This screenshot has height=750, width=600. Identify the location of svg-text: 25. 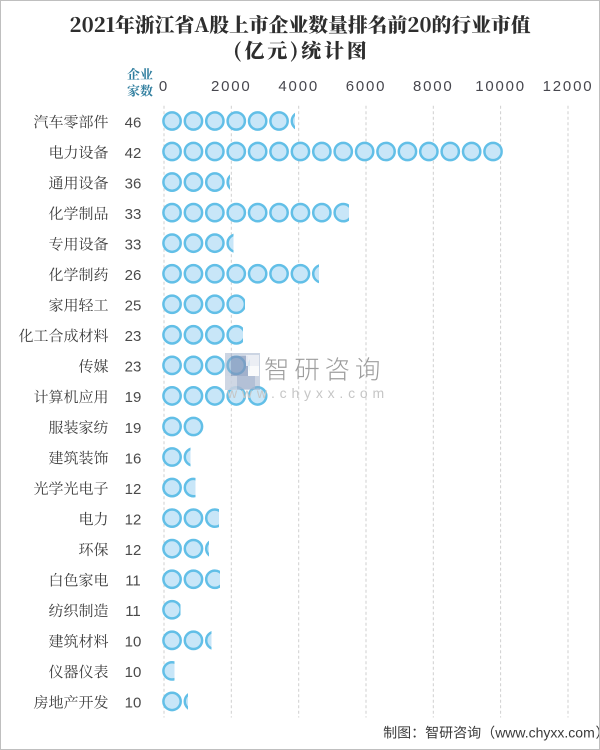
(133, 306).